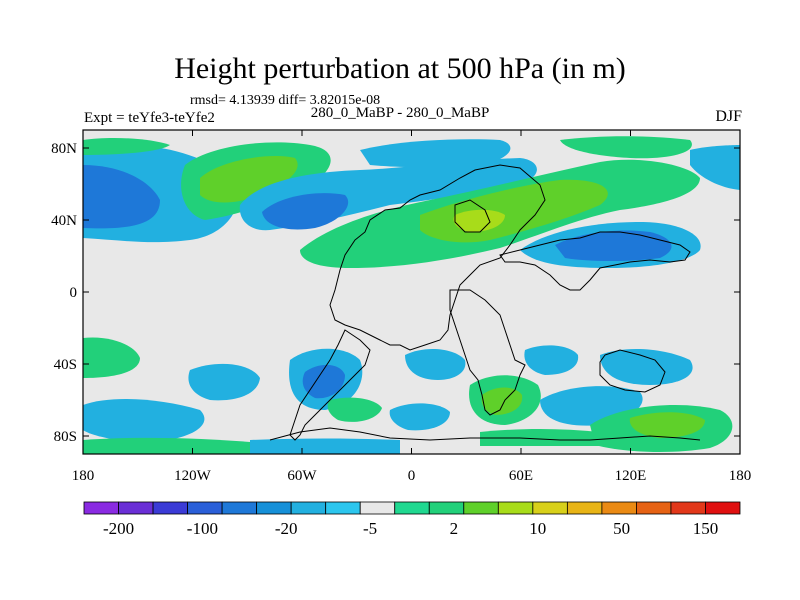 Image resolution: width=800 pixels, height=600 pixels. I want to click on x-tick-labels: 180 120W 60W 0 60E 120E 180, so click(412, 476).